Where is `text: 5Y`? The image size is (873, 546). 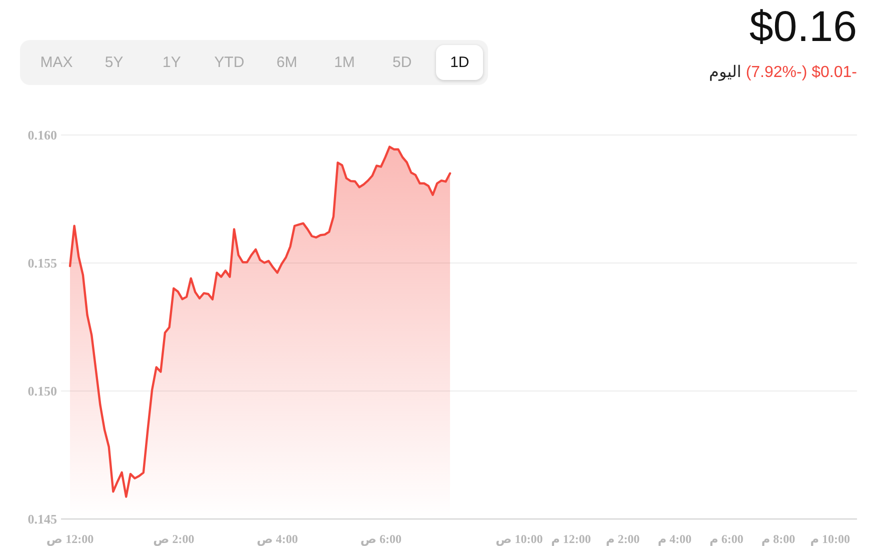
text: 5Y is located at coordinates (114, 62).